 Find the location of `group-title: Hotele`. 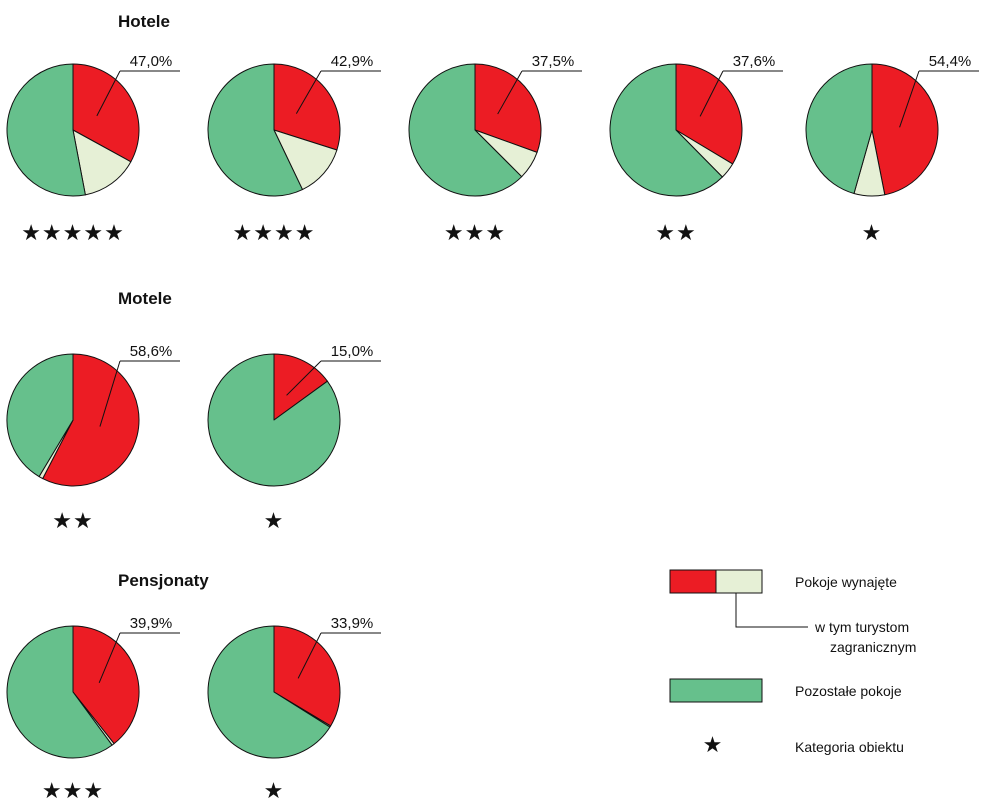

group-title: Hotele is located at coordinates (144, 21).